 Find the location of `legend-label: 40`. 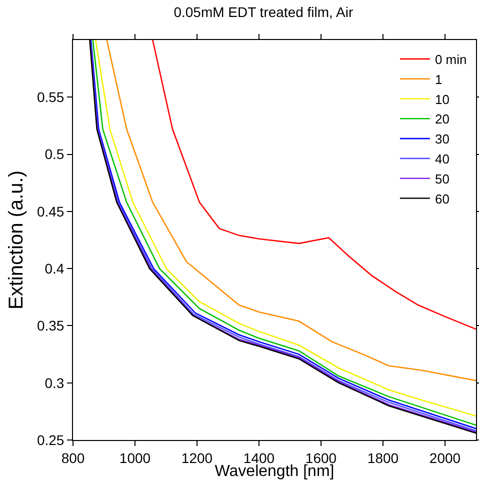

legend-label: 40 is located at coordinates (442, 159).